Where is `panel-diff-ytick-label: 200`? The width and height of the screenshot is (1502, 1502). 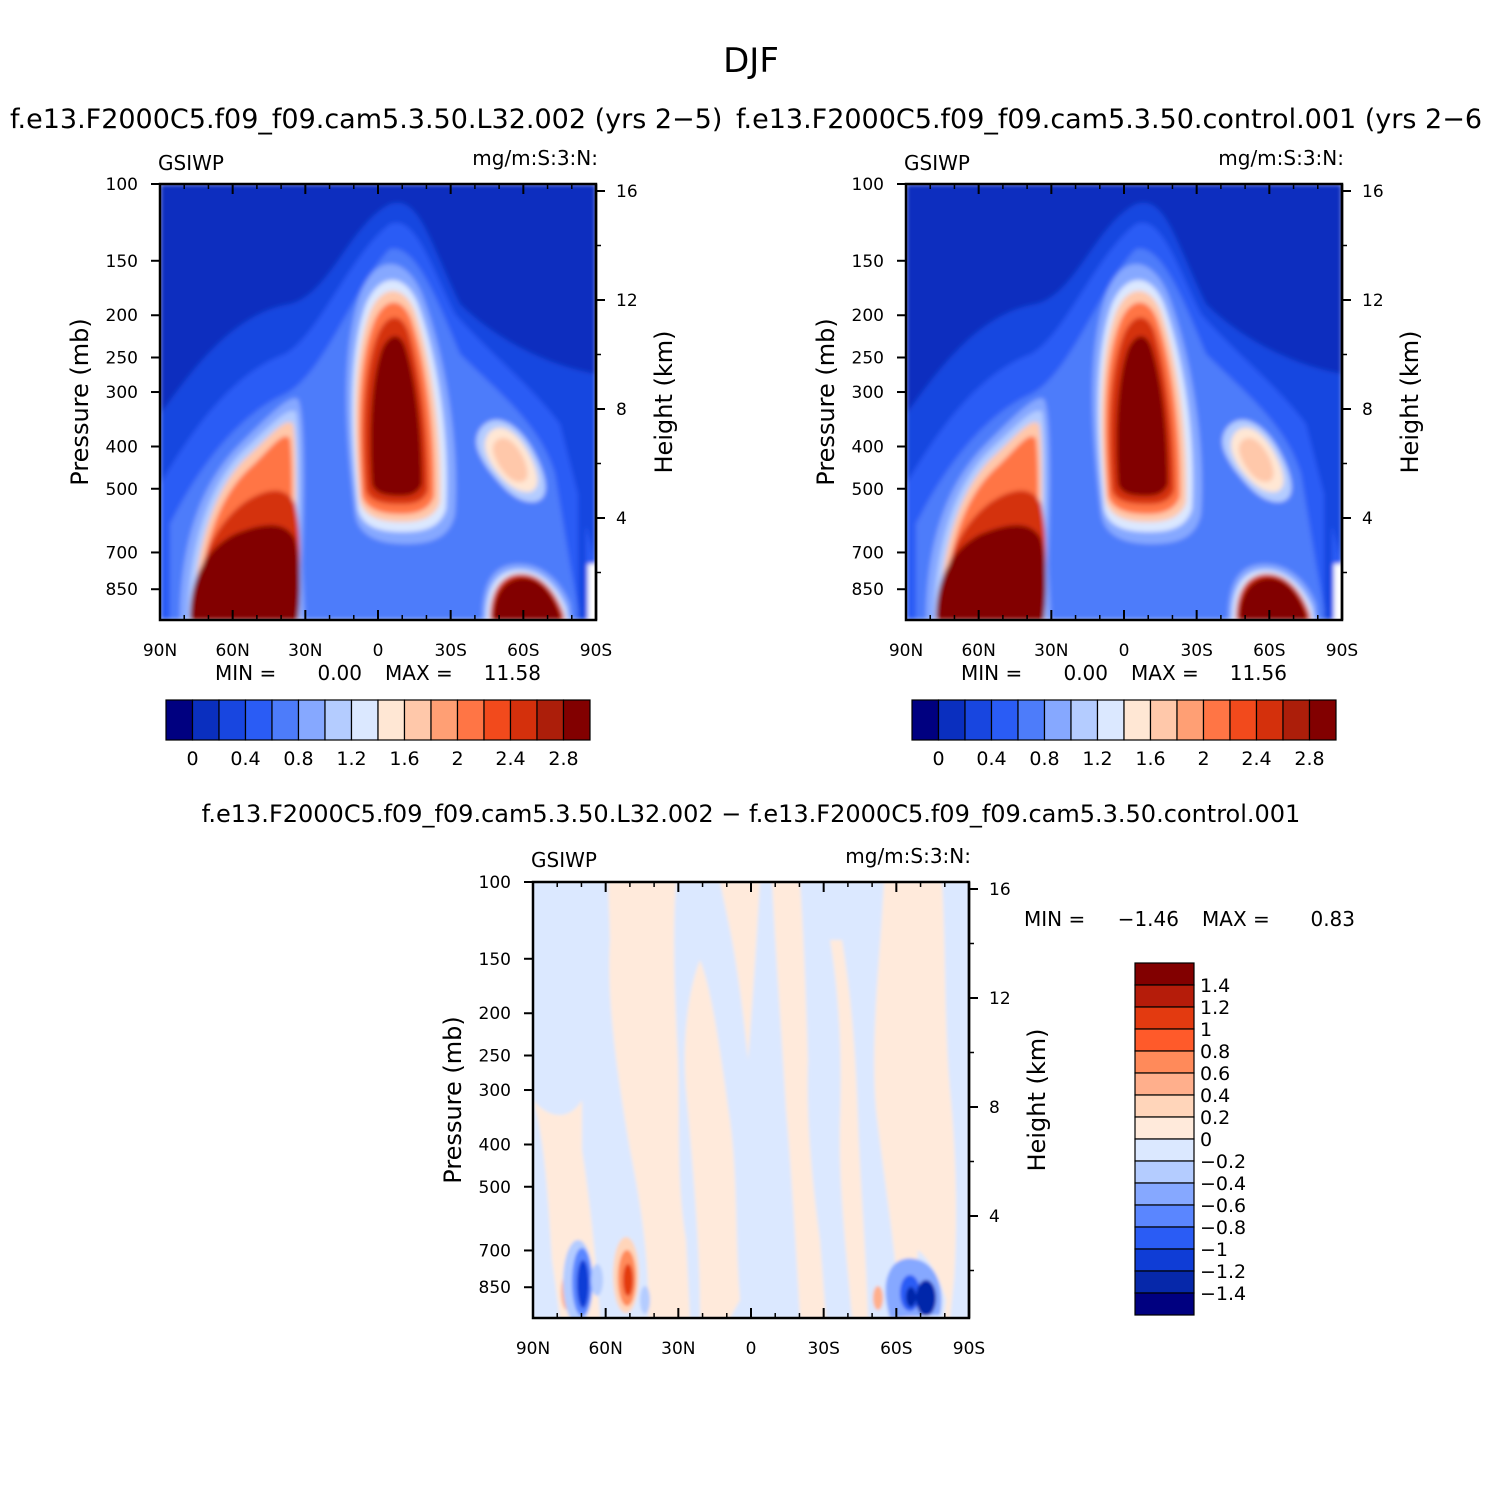 panel-diff-ytick-label: 200 is located at coordinates (495, 1014).